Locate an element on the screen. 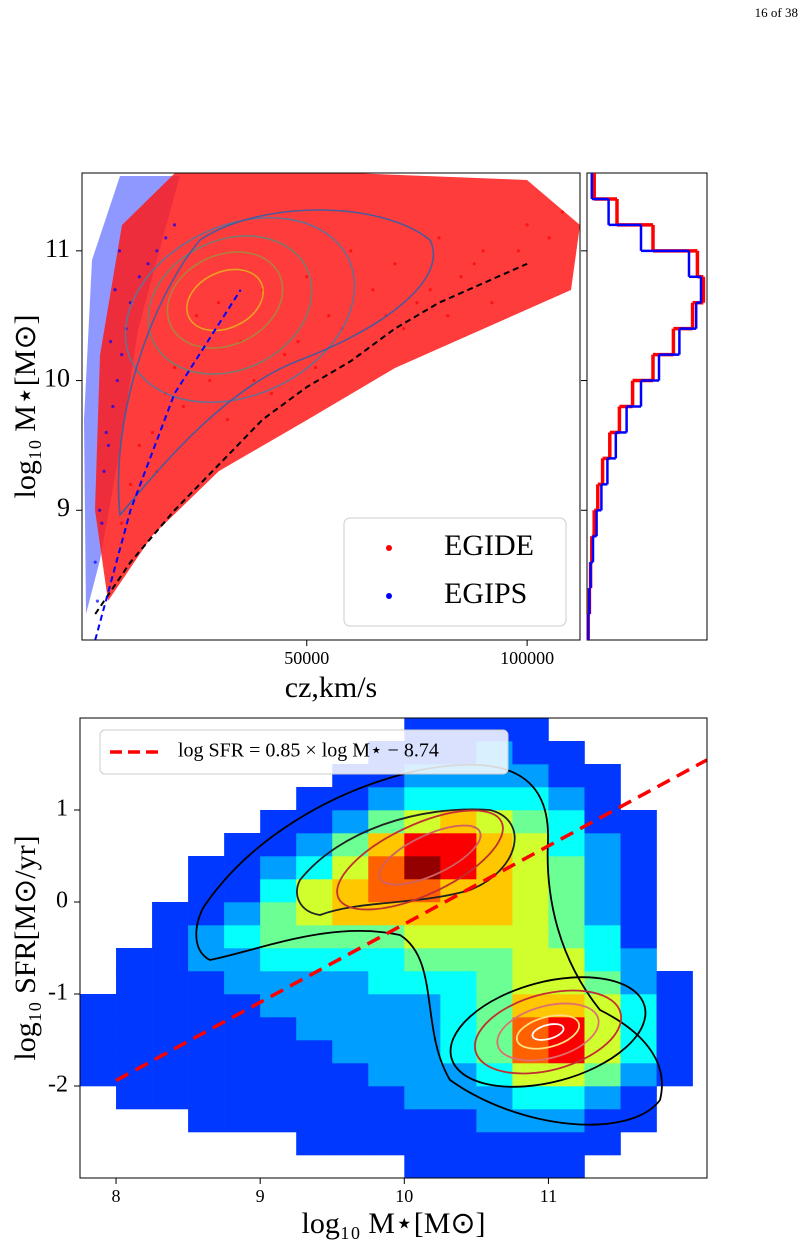 Image resolution: width=805 pixels, height=1251 pixels. x-tick-label: 100000 is located at coordinates (527, 658).